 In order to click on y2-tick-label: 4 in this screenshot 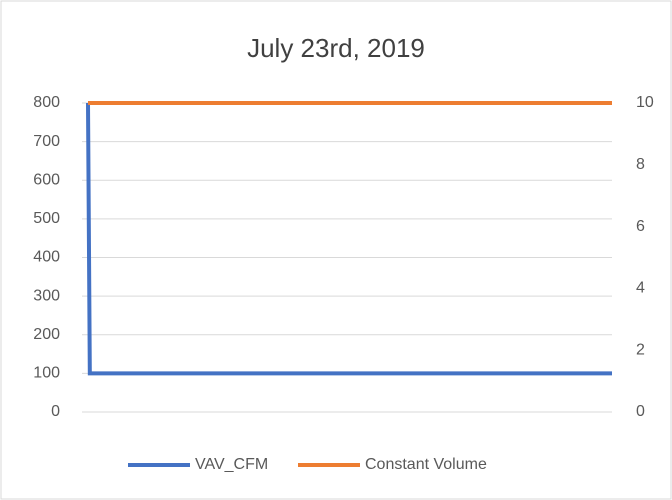, I will do `click(640, 288)`.